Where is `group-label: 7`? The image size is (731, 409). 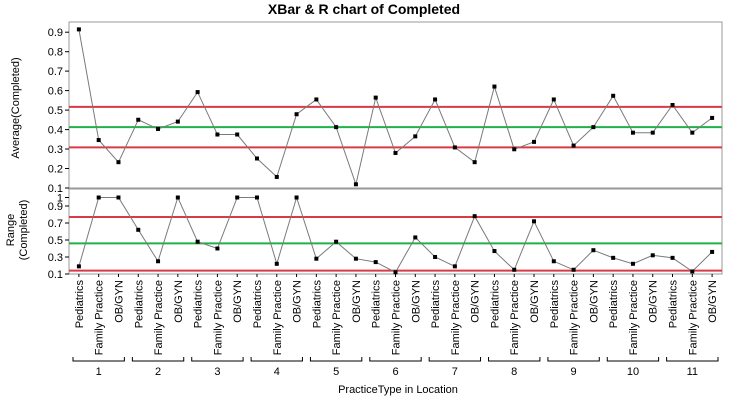
group-label: 7 is located at coordinates (455, 372).